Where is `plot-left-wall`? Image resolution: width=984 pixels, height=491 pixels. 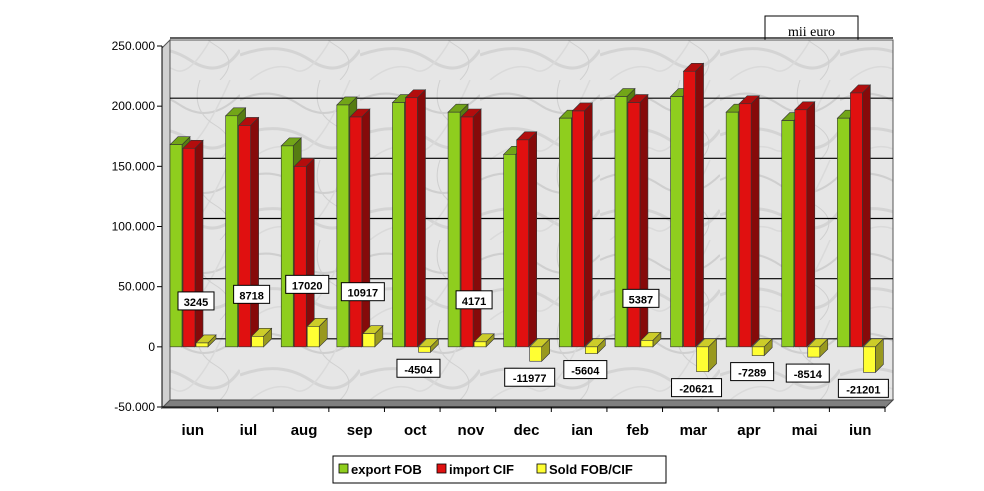 plot-left-wall is located at coordinates (166, 224).